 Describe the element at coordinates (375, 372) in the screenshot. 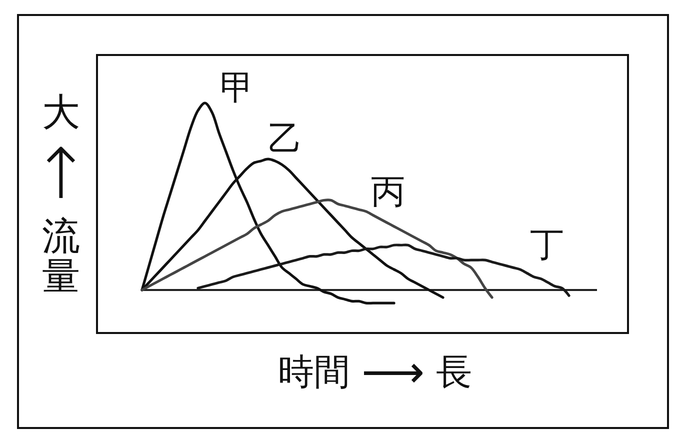

I see `x-axis-title: 時間 ⟶ 長` at that location.